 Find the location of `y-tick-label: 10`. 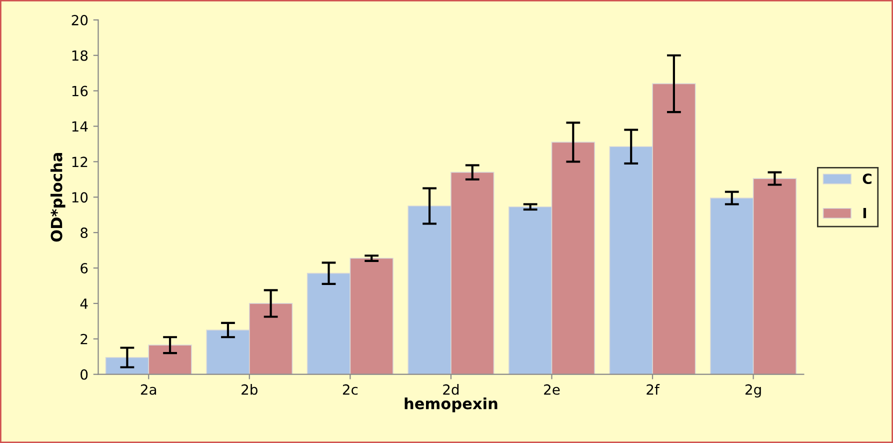

y-tick-label: 10 is located at coordinates (80, 197).